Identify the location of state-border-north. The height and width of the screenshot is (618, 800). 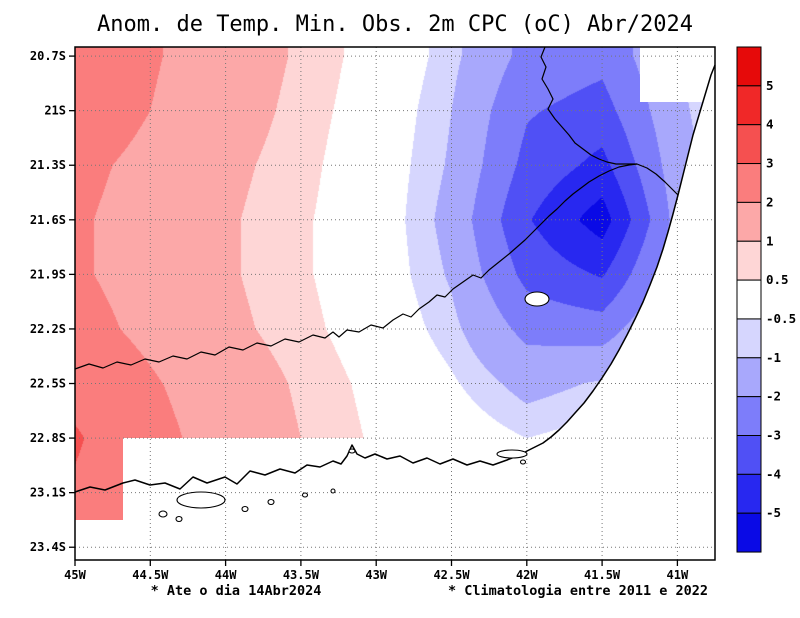
(609, 121).